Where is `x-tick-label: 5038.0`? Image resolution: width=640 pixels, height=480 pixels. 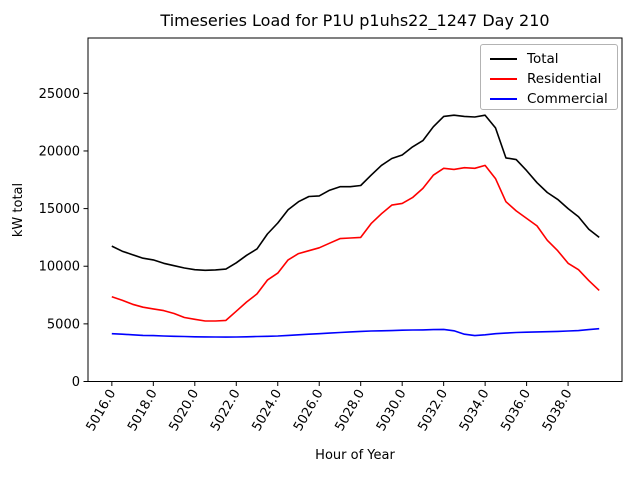
x-tick-label: 5038.0 is located at coordinates (558, 410).